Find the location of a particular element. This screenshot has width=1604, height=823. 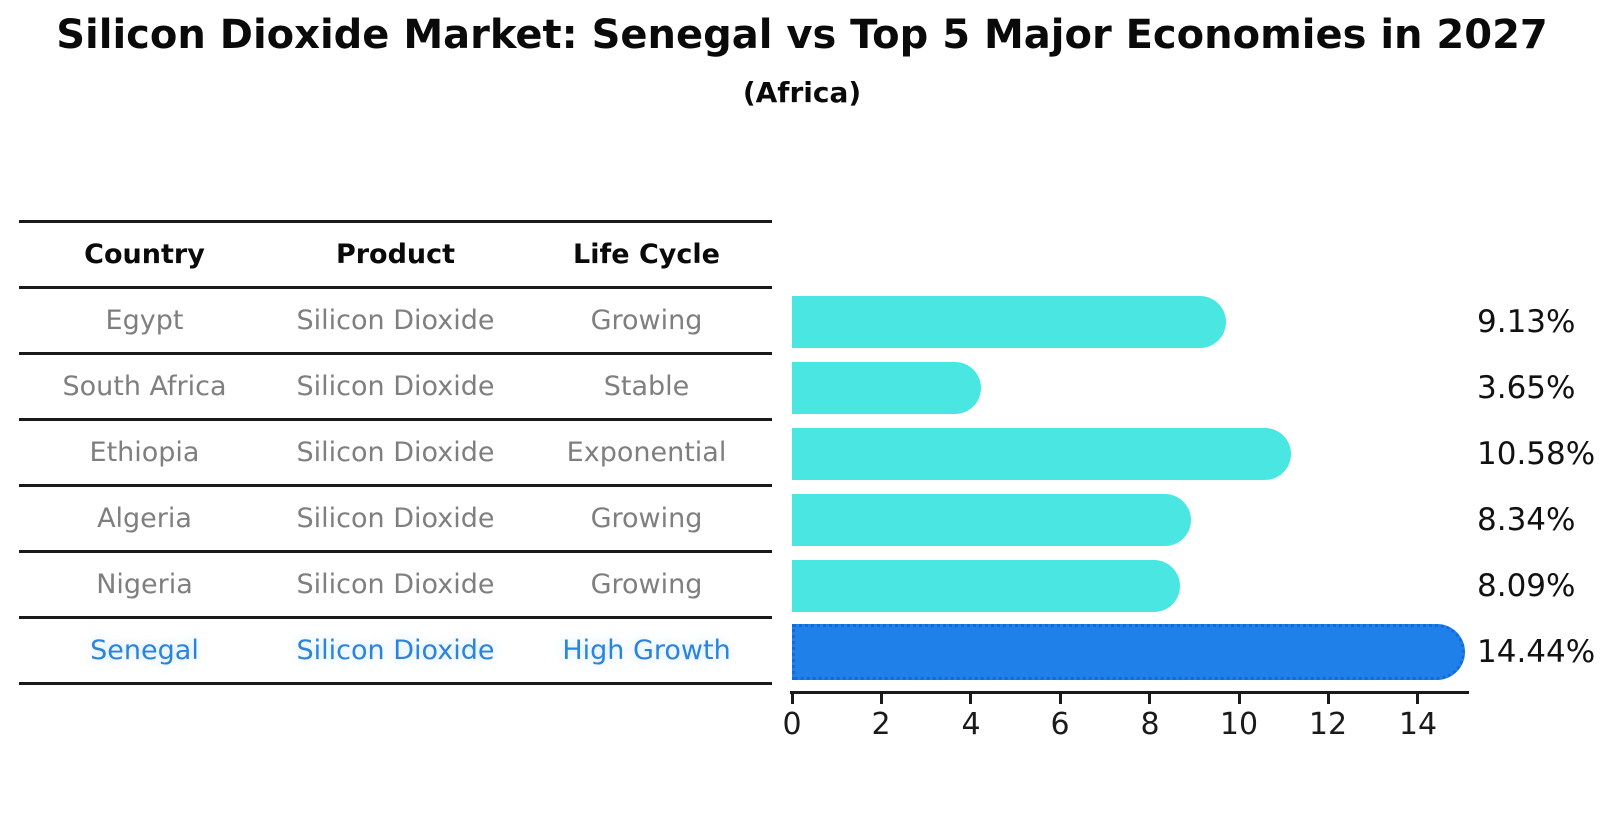

value-label-egypt: 9.13% is located at coordinates (1526, 322).